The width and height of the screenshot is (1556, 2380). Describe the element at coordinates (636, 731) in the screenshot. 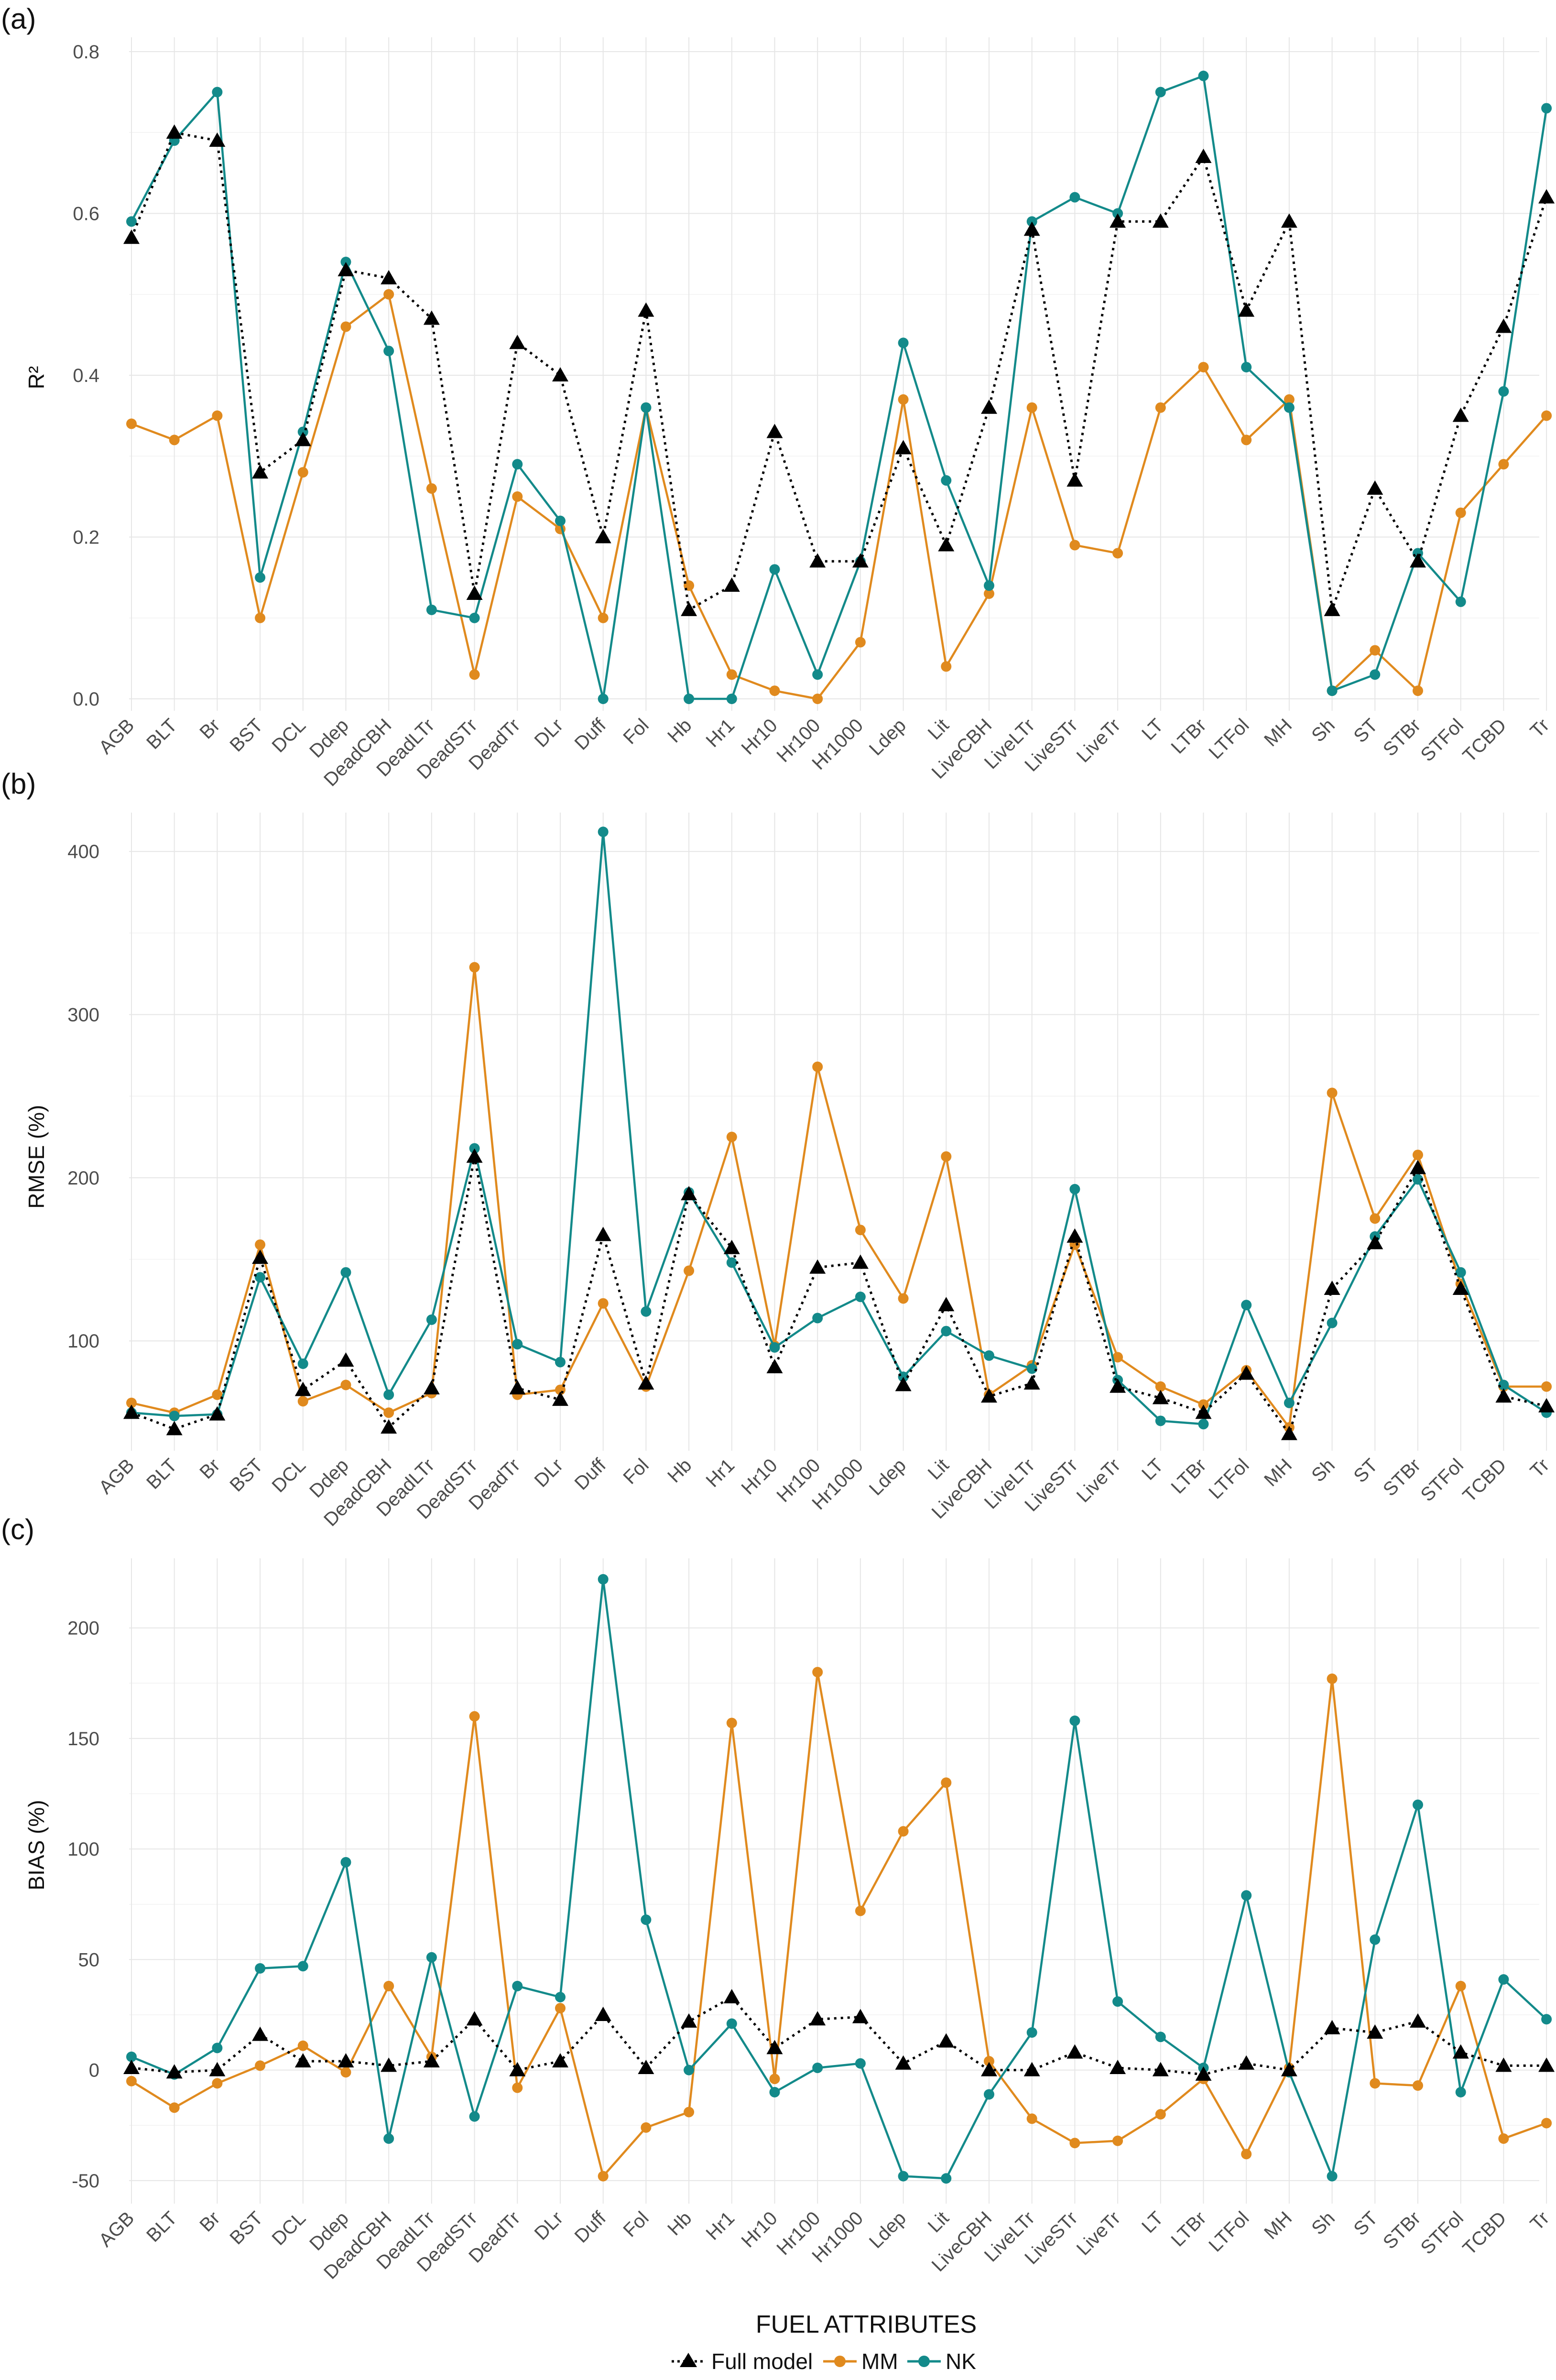

I see `x-tick-label: Fol` at that location.